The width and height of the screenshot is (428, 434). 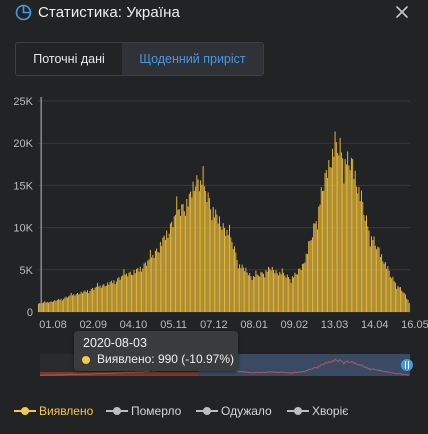 I want to click on tab-daily-increase: Щоденний приріст, so click(x=192, y=59).